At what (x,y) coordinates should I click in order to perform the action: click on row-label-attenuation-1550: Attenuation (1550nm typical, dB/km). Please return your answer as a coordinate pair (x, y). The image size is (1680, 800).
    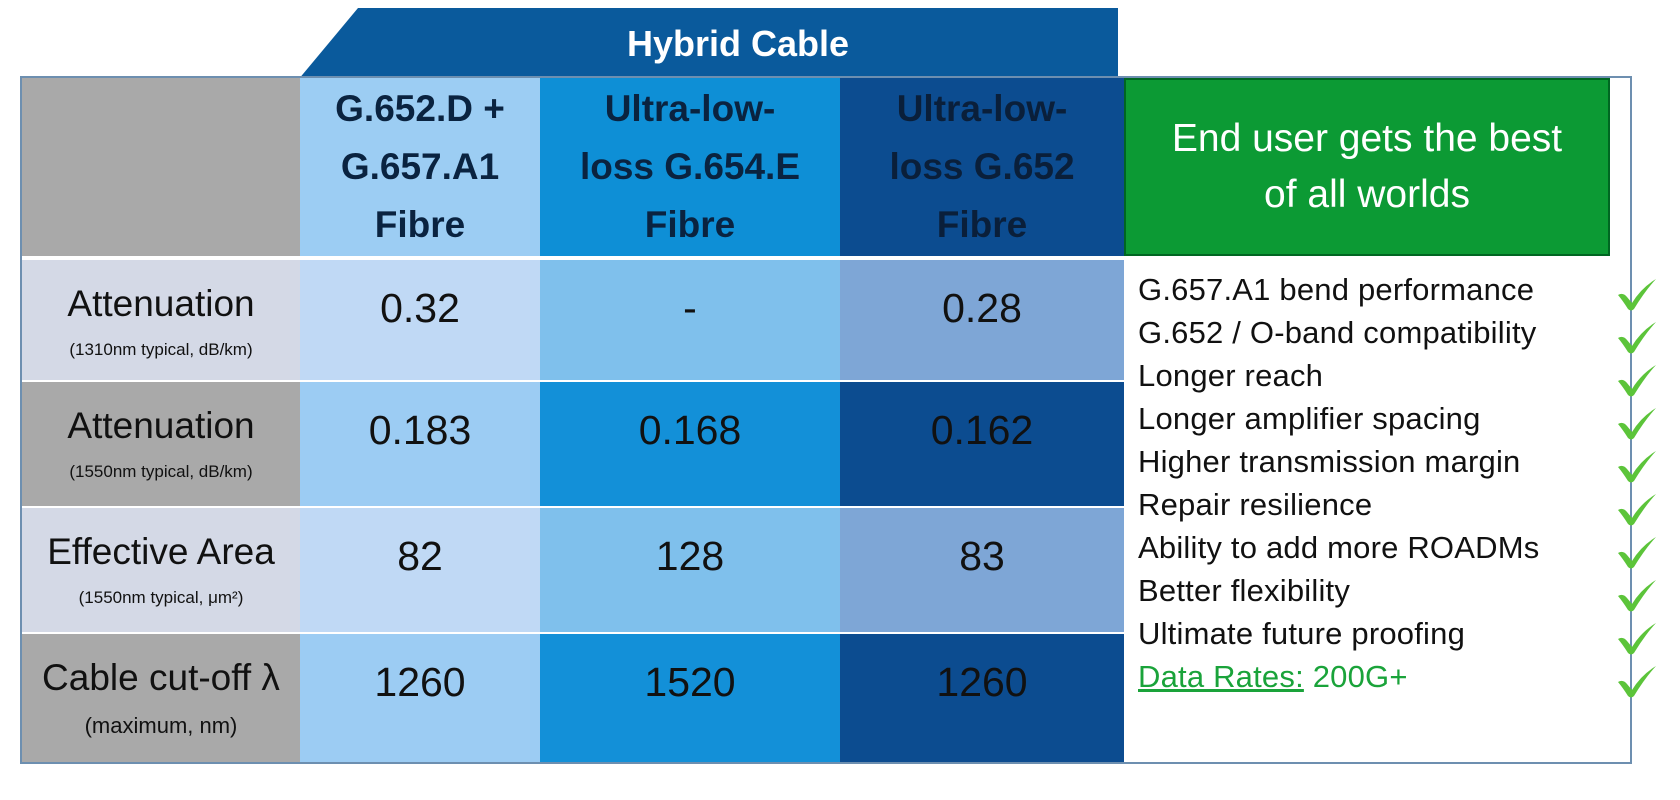
    Looking at the image, I should click on (161, 445).